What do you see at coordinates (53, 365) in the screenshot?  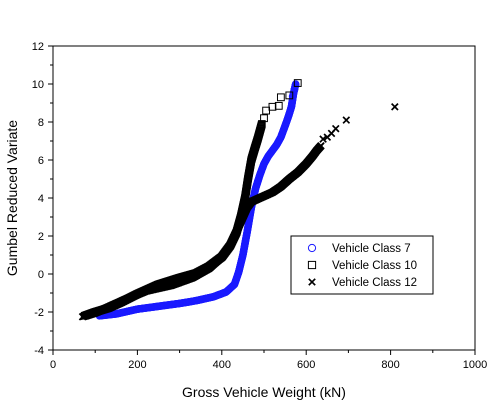 I see `x-tick-label: 0` at bounding box center [53, 365].